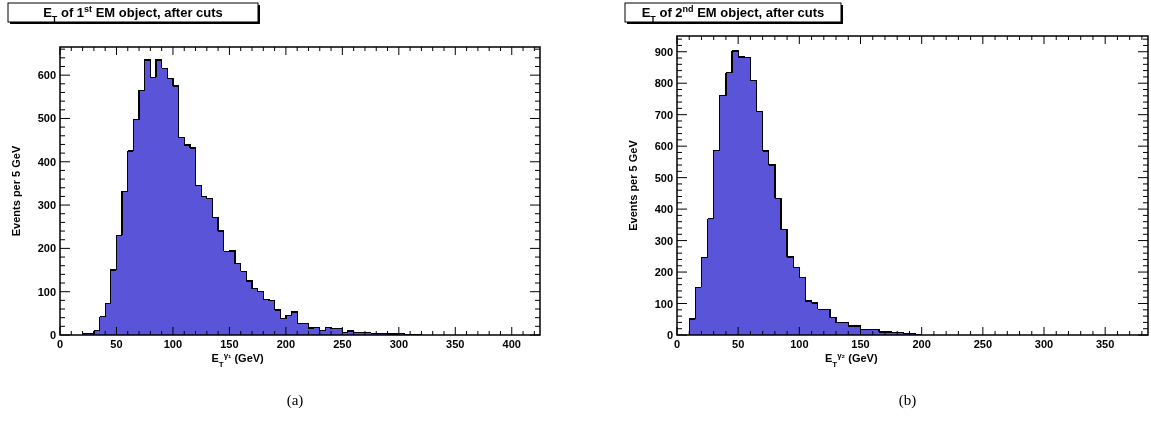  I want to click on text: (b), so click(907, 400).